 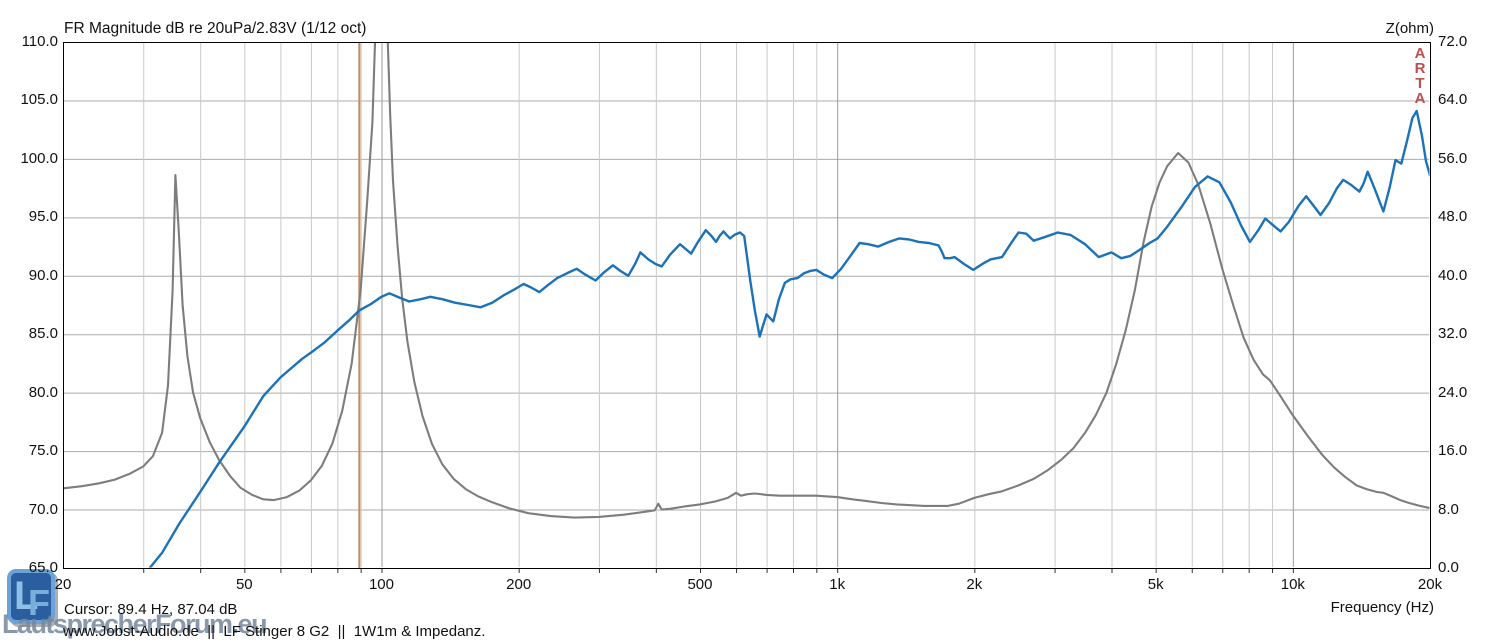 I want to click on y-axis-left-tick-label: 85.0, so click(x=43, y=334).